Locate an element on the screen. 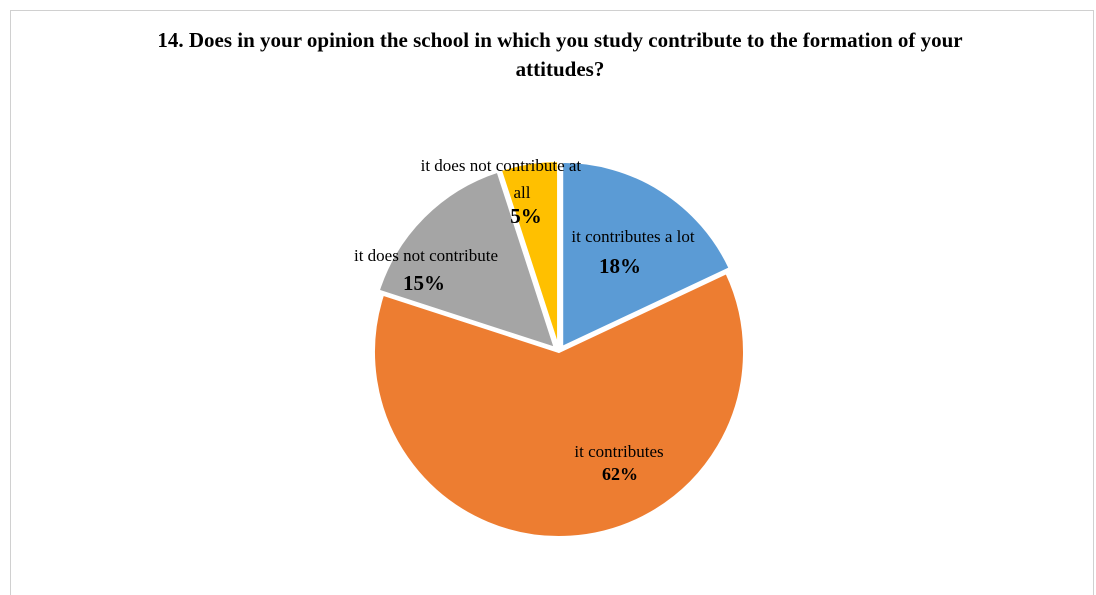 The width and height of the screenshot is (1096, 595). slice-percent-contributes: 62% is located at coordinates (620, 474).